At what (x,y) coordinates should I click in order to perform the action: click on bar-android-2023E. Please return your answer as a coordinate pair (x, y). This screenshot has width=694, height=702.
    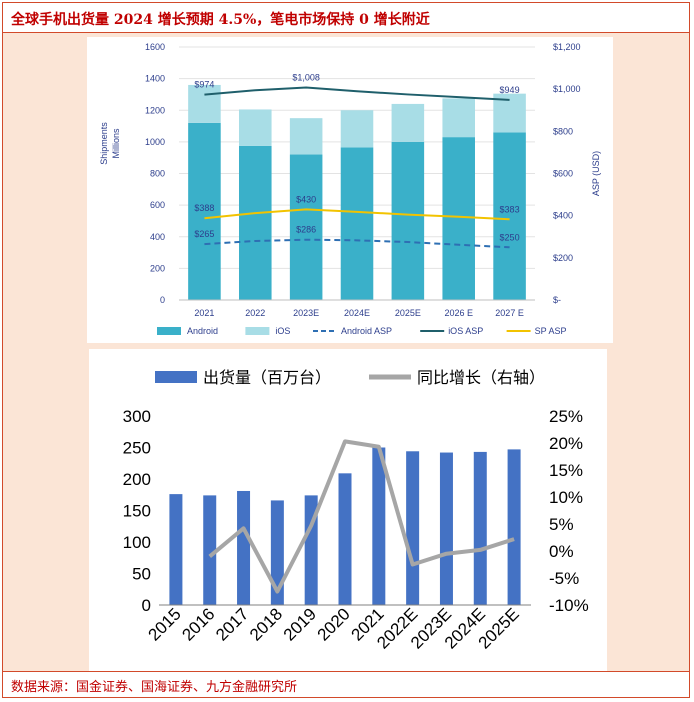
    Looking at the image, I should click on (306, 227).